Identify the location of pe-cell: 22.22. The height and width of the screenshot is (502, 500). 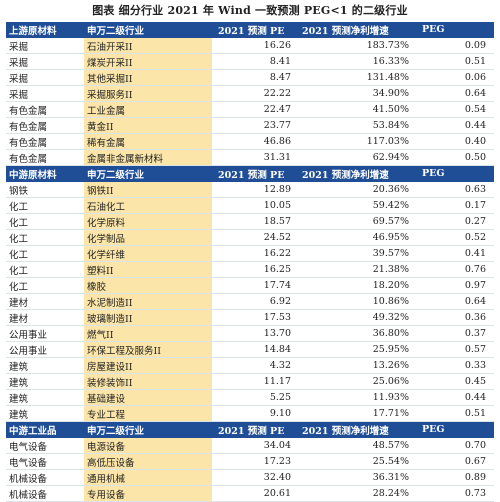
(254, 93).